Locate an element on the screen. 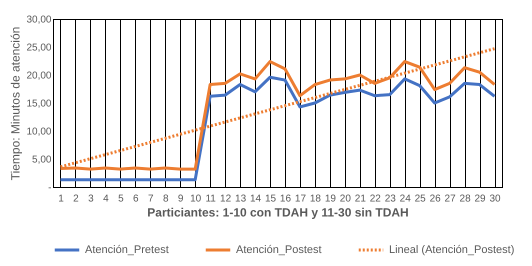 The width and height of the screenshot is (532, 266). x-tick-label: 13 is located at coordinates (241, 199).